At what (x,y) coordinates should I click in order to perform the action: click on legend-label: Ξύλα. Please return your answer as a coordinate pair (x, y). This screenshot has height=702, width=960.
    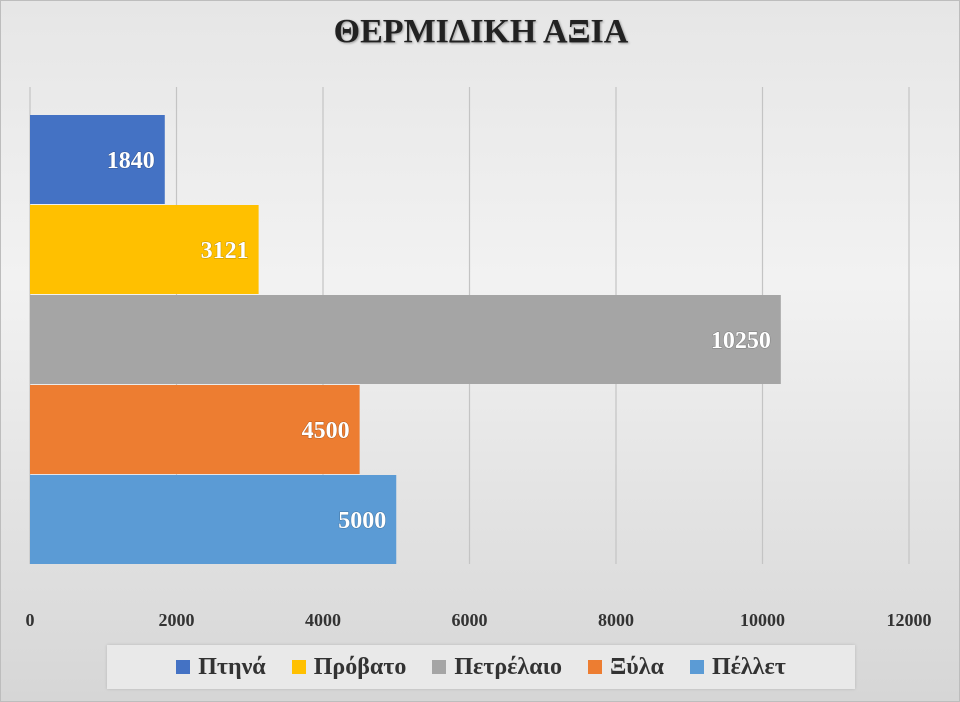
    Looking at the image, I should click on (637, 666).